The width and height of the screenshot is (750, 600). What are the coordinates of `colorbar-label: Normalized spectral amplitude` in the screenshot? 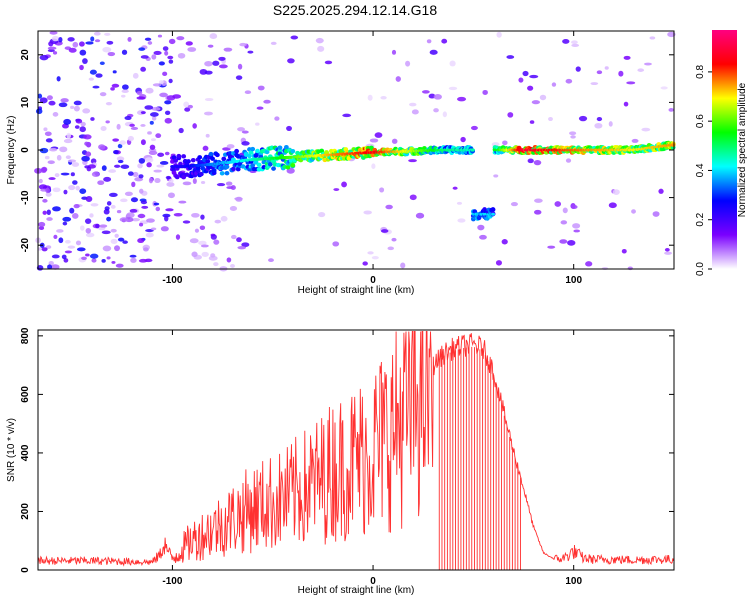 It's located at (742, 149).